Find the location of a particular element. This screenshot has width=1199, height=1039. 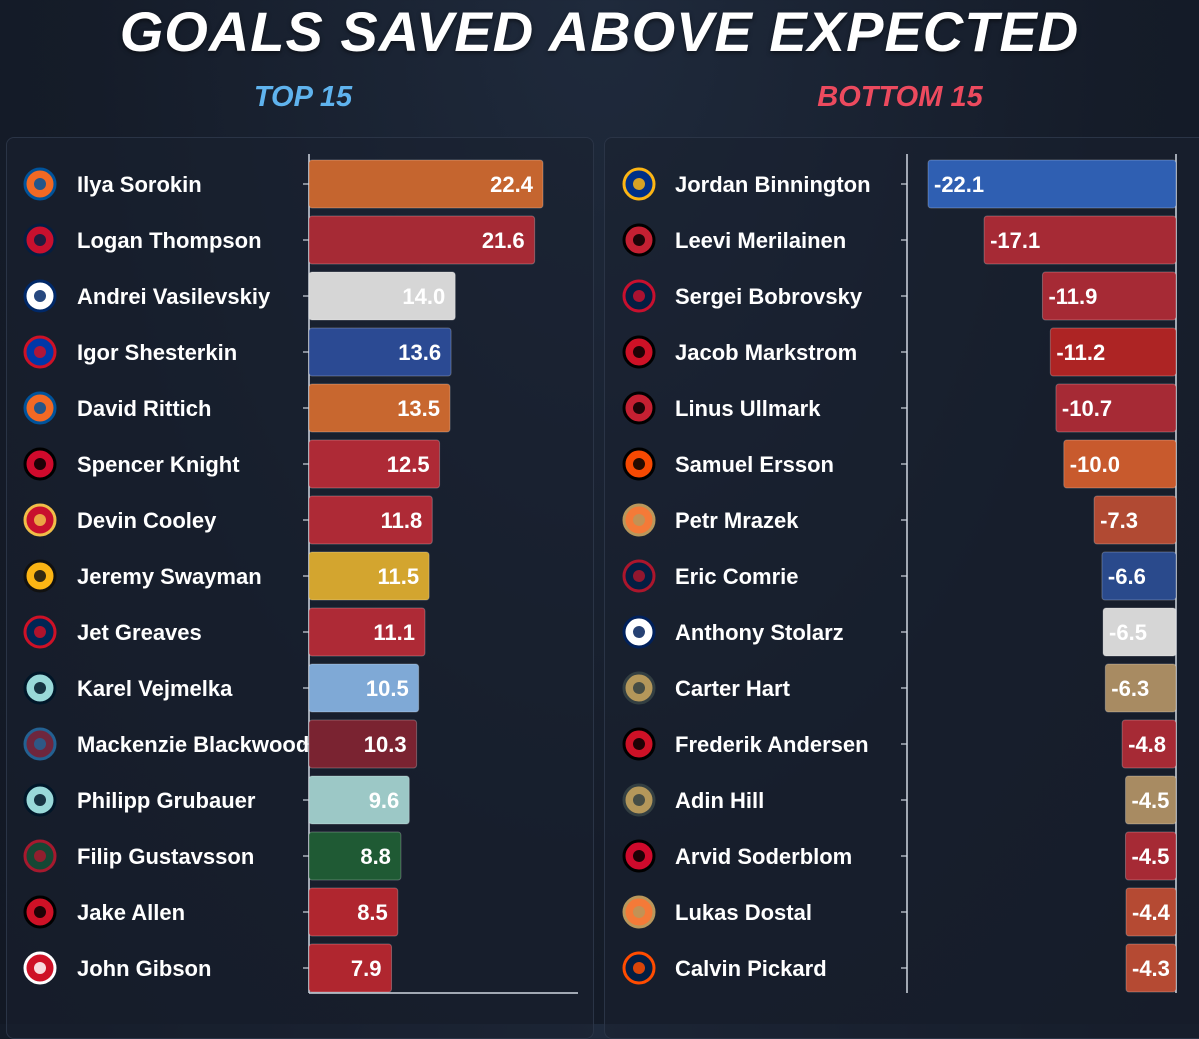

blackhawks-logo-icon is located at coordinates (40, 464).